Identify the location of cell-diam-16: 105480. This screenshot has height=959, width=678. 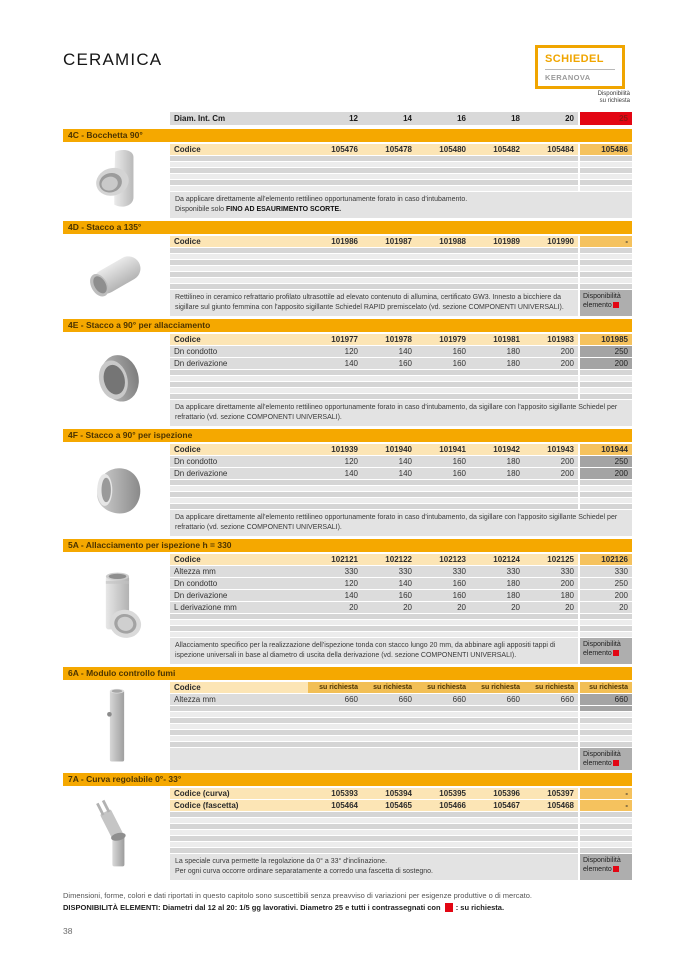
(443, 149).